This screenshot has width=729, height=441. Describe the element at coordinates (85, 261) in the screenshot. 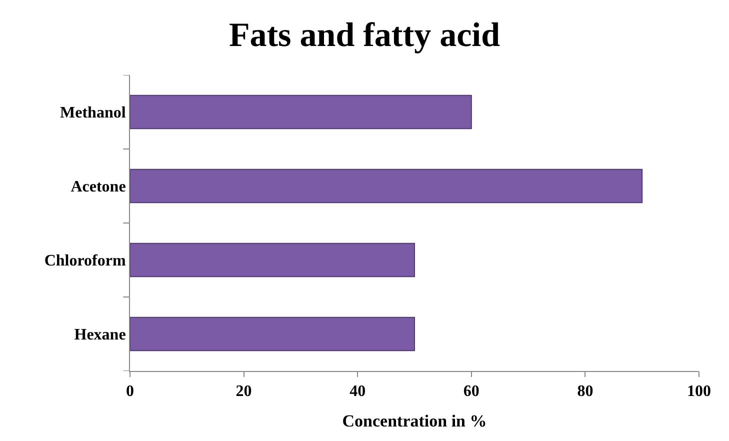

I see `y-tick-label: Chloroform` at that location.